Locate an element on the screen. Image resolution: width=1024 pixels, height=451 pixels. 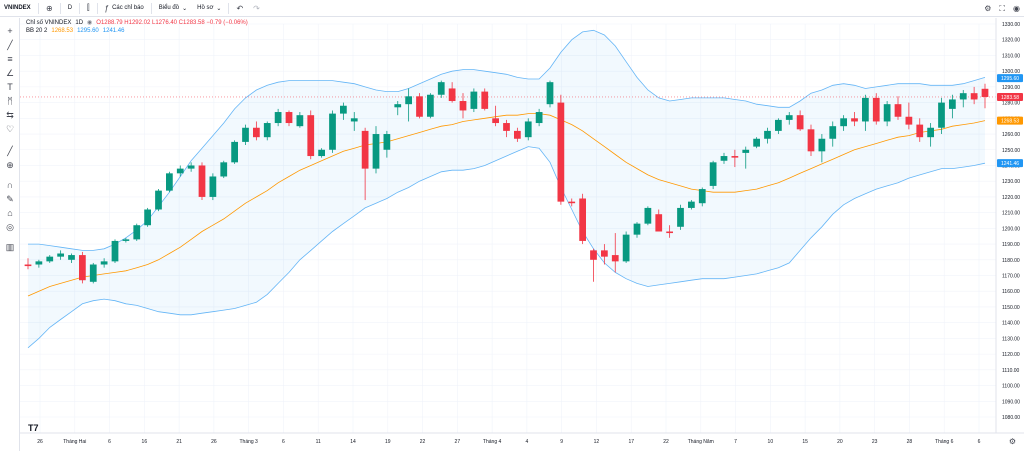
trend-line-icon: ╱ is located at coordinates (10, 44).